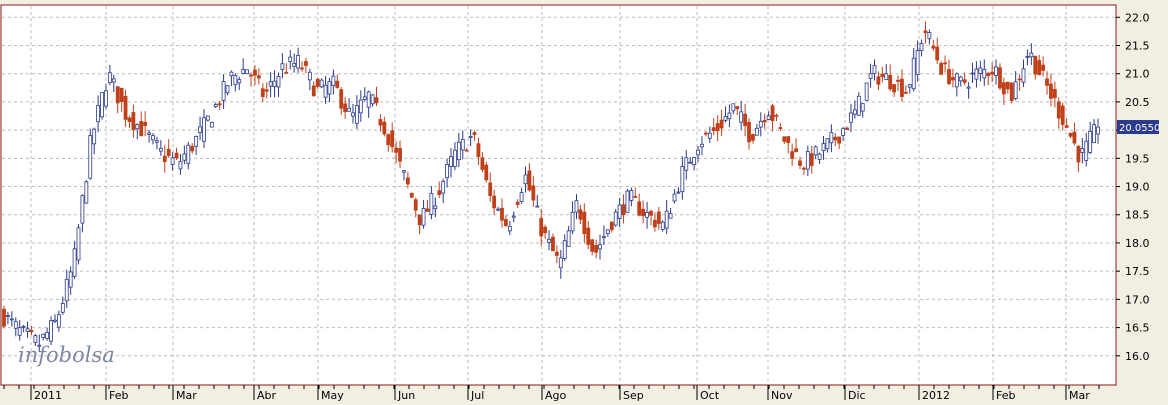 This screenshot has height=405, width=1168. What do you see at coordinates (66, 355) in the screenshot?
I see `logo-text: infobolsa` at bounding box center [66, 355].